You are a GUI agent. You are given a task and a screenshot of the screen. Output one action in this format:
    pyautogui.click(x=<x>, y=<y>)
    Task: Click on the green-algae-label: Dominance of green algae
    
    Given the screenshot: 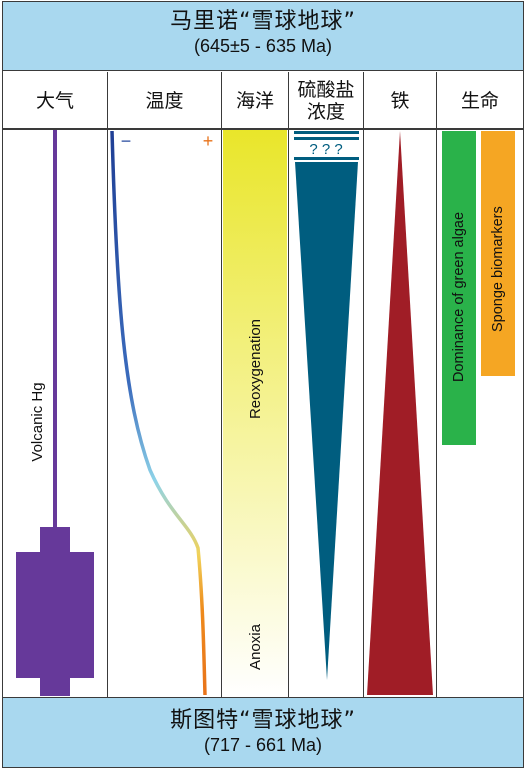 What is the action you would take?
    pyautogui.click(x=459, y=297)
    